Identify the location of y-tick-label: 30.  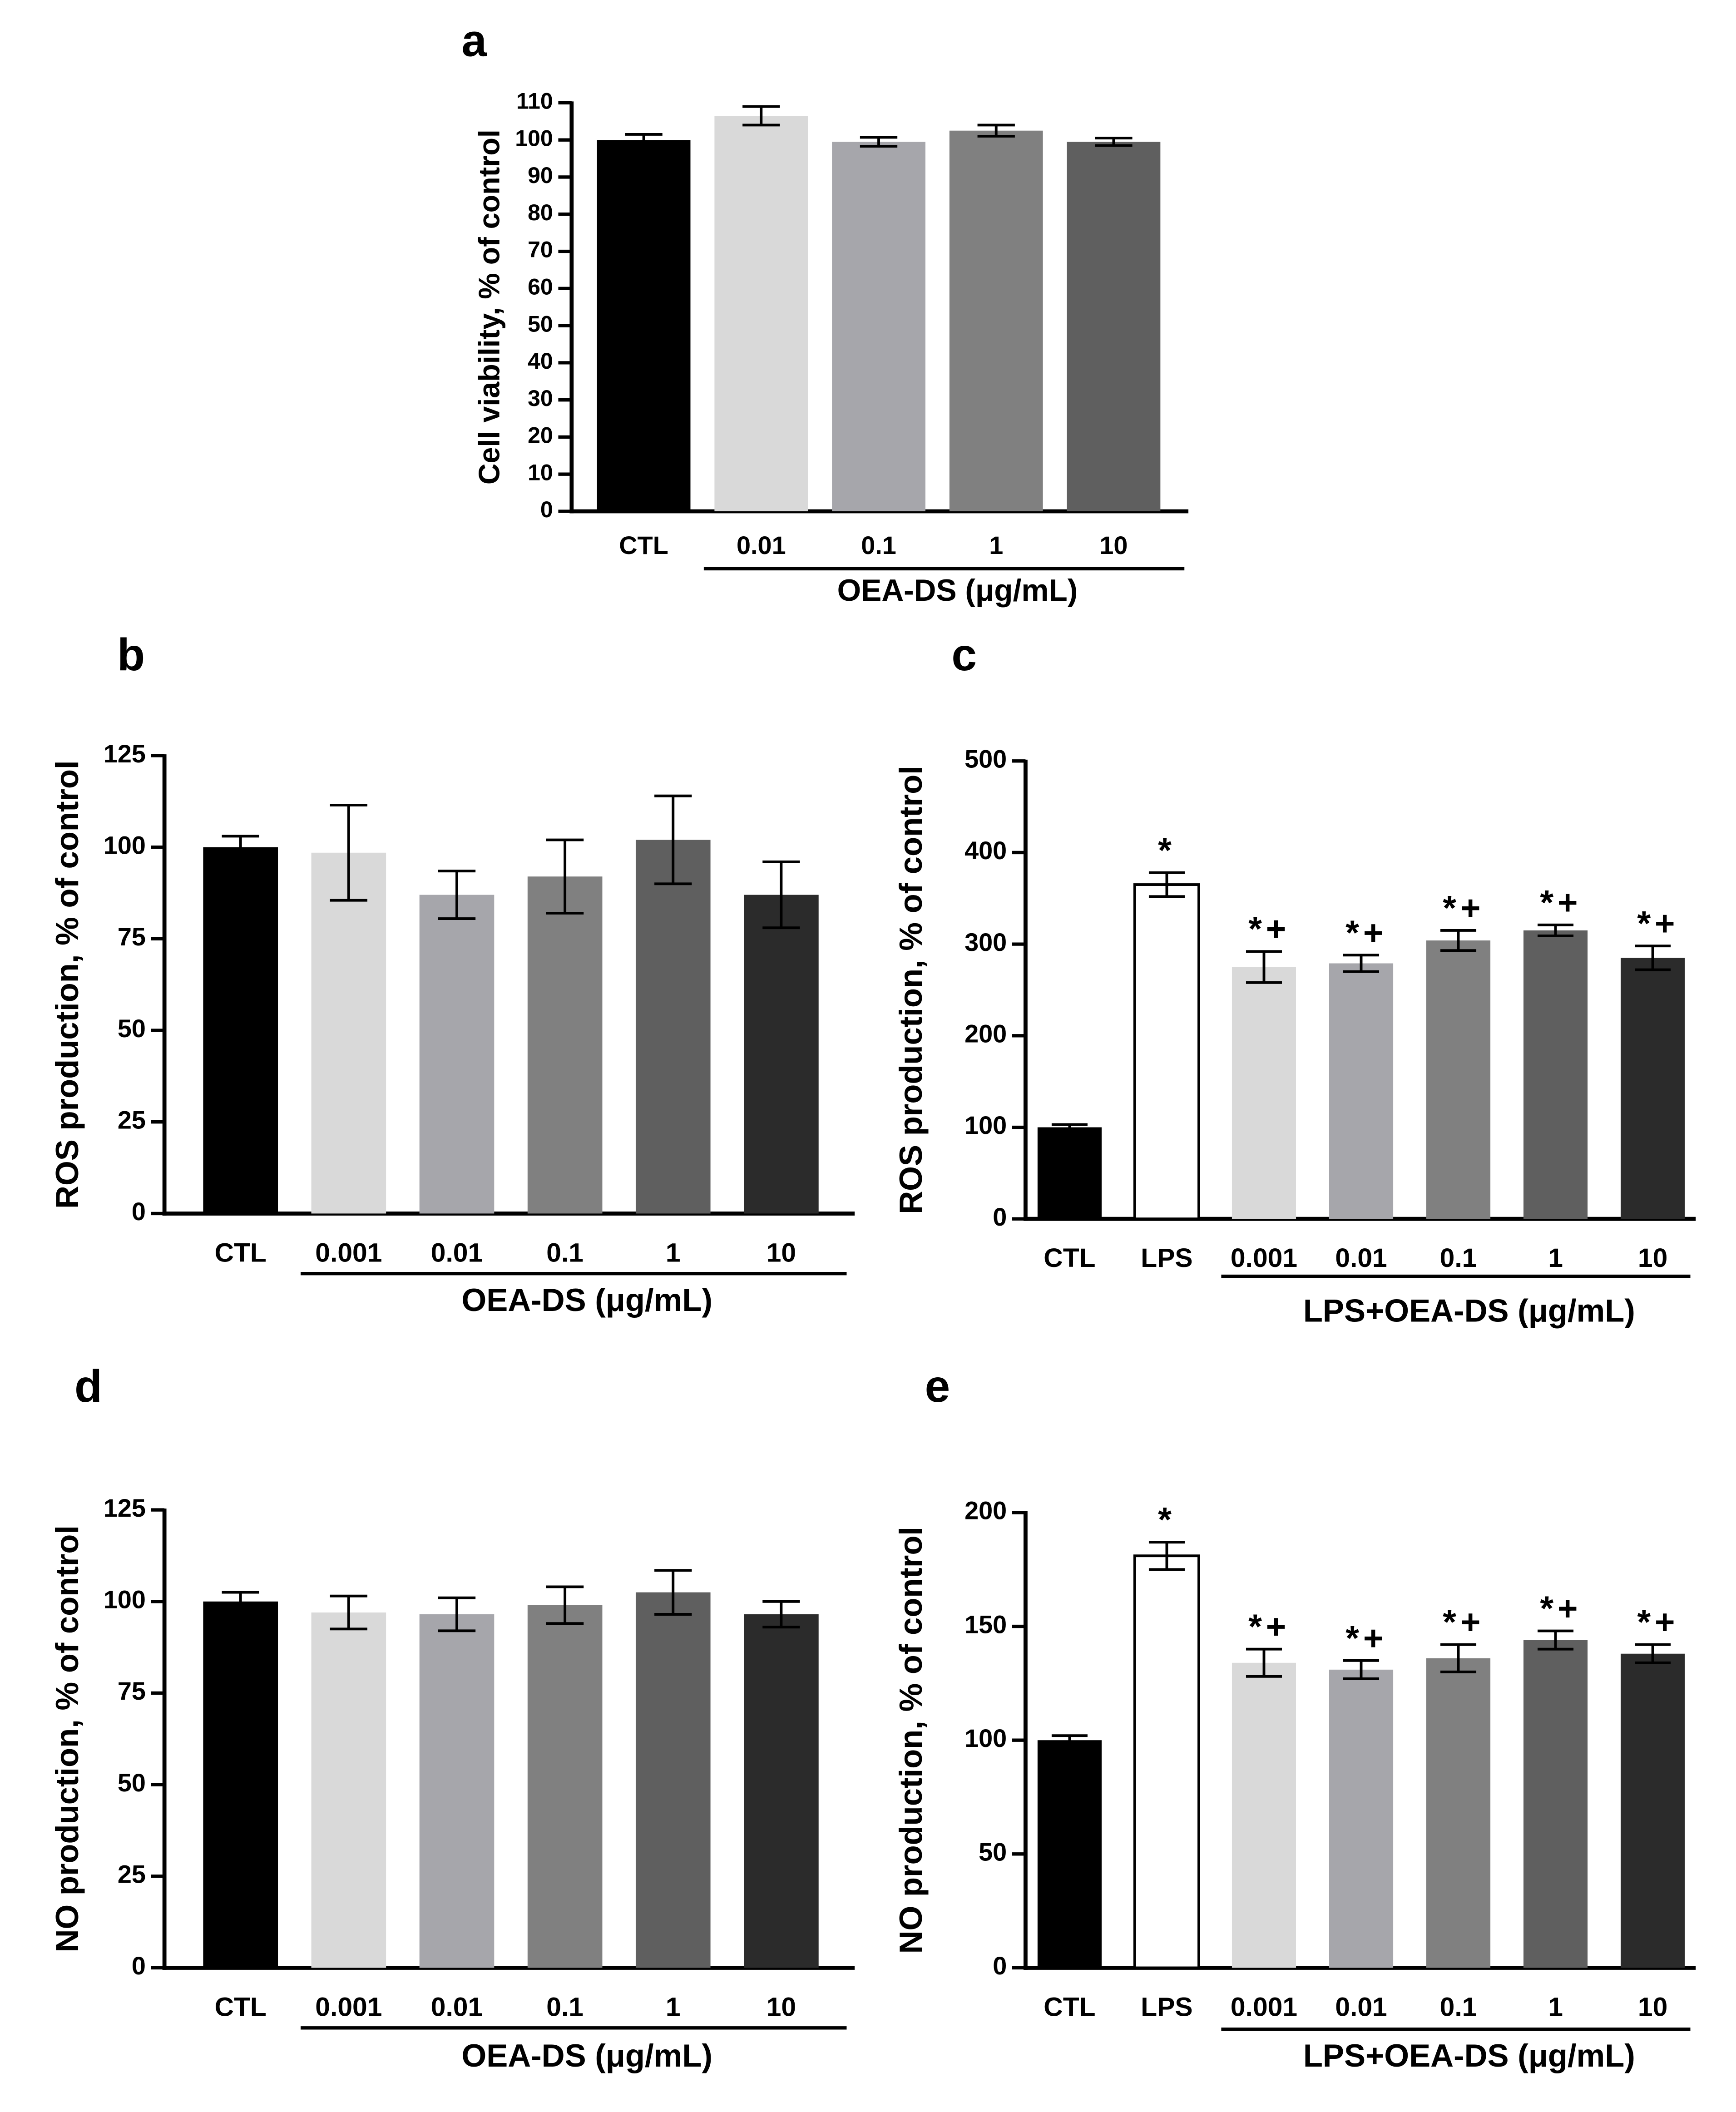
(540, 399).